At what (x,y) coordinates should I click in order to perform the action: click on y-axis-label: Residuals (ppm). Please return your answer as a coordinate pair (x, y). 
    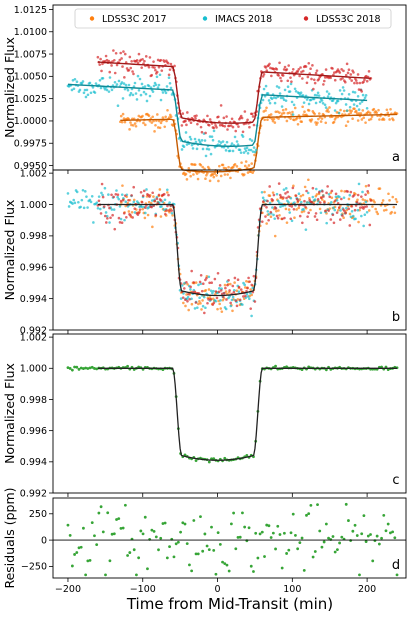
    Looking at the image, I should click on (9, 537).